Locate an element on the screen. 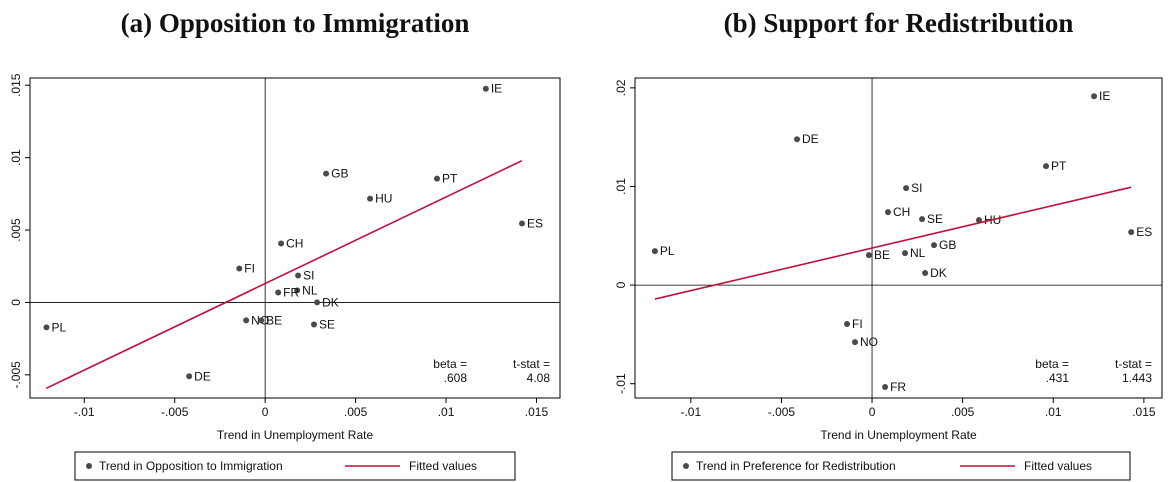 The height and width of the screenshot is (482, 1170). point-label: FR is located at coordinates (898, 387).